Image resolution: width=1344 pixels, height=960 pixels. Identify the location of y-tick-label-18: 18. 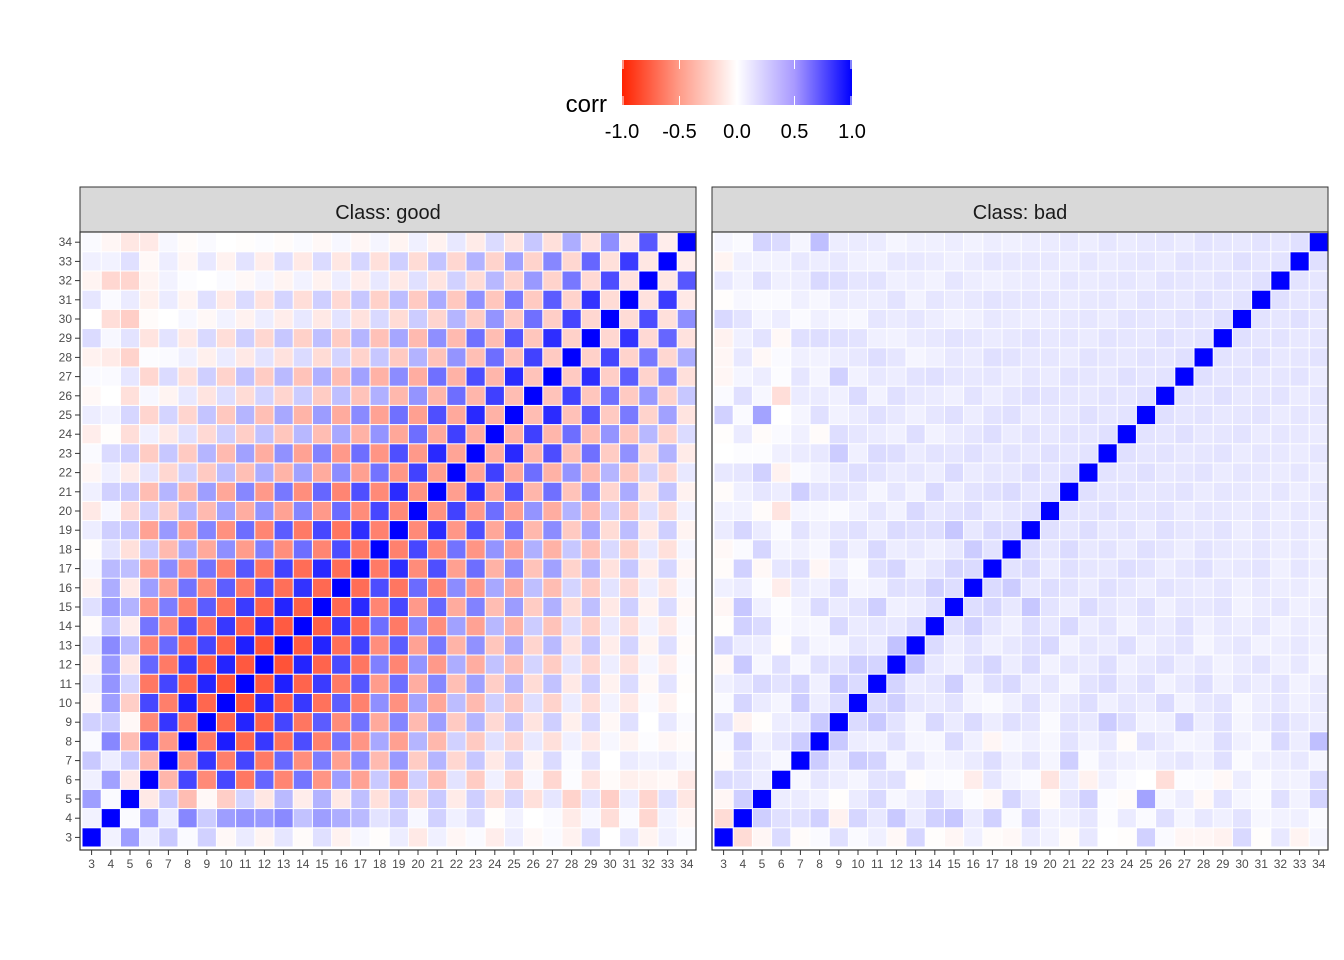
(66, 549).